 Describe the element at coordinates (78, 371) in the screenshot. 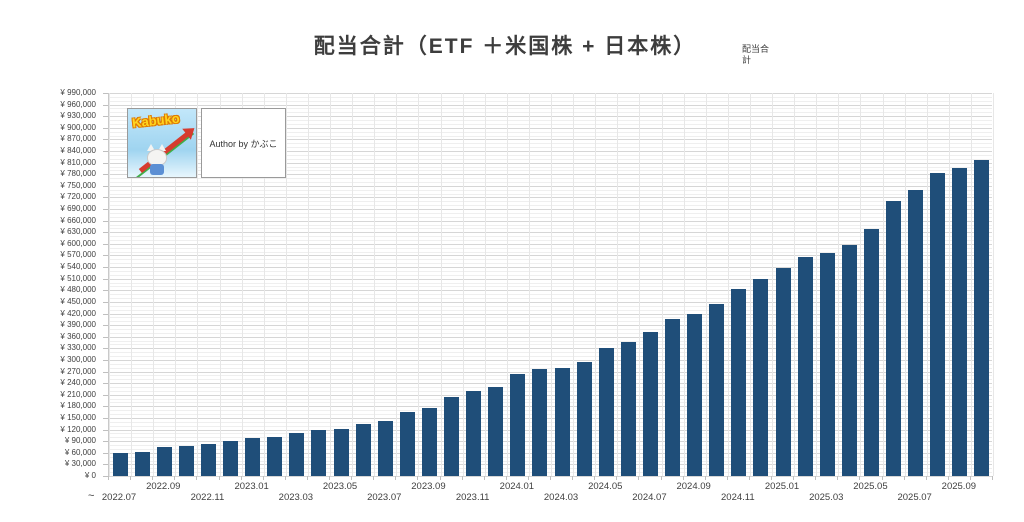

I see `y-axis-label: ¥ 270,000` at that location.